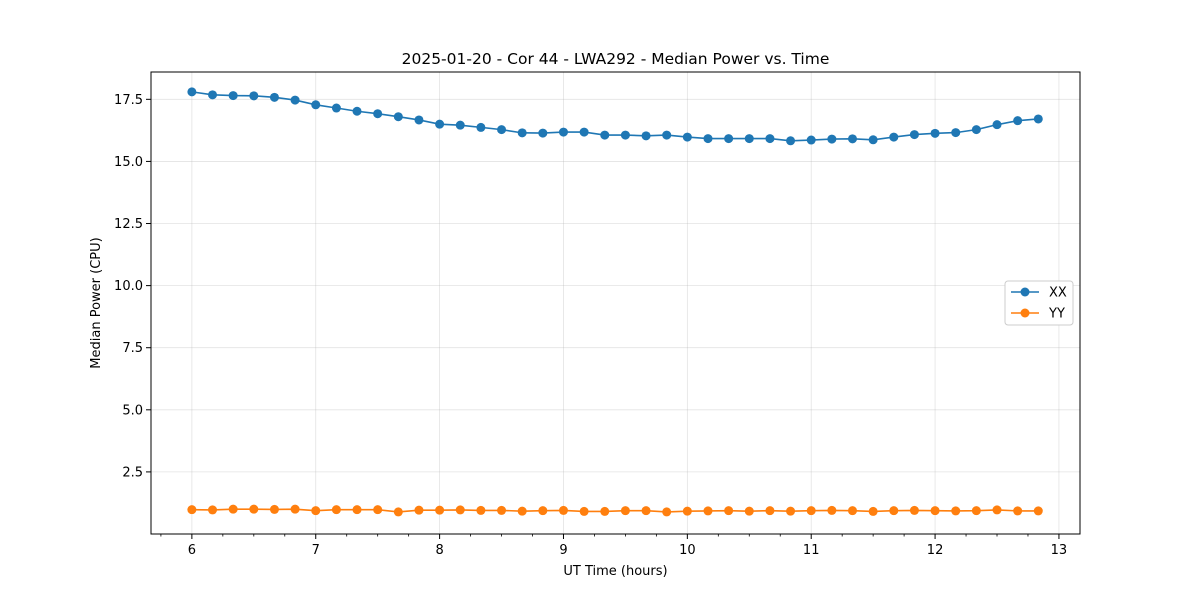 The width and height of the screenshot is (1200, 600). Describe the element at coordinates (1025, 313) in the screenshot. I see `legend-marker-yy` at that location.